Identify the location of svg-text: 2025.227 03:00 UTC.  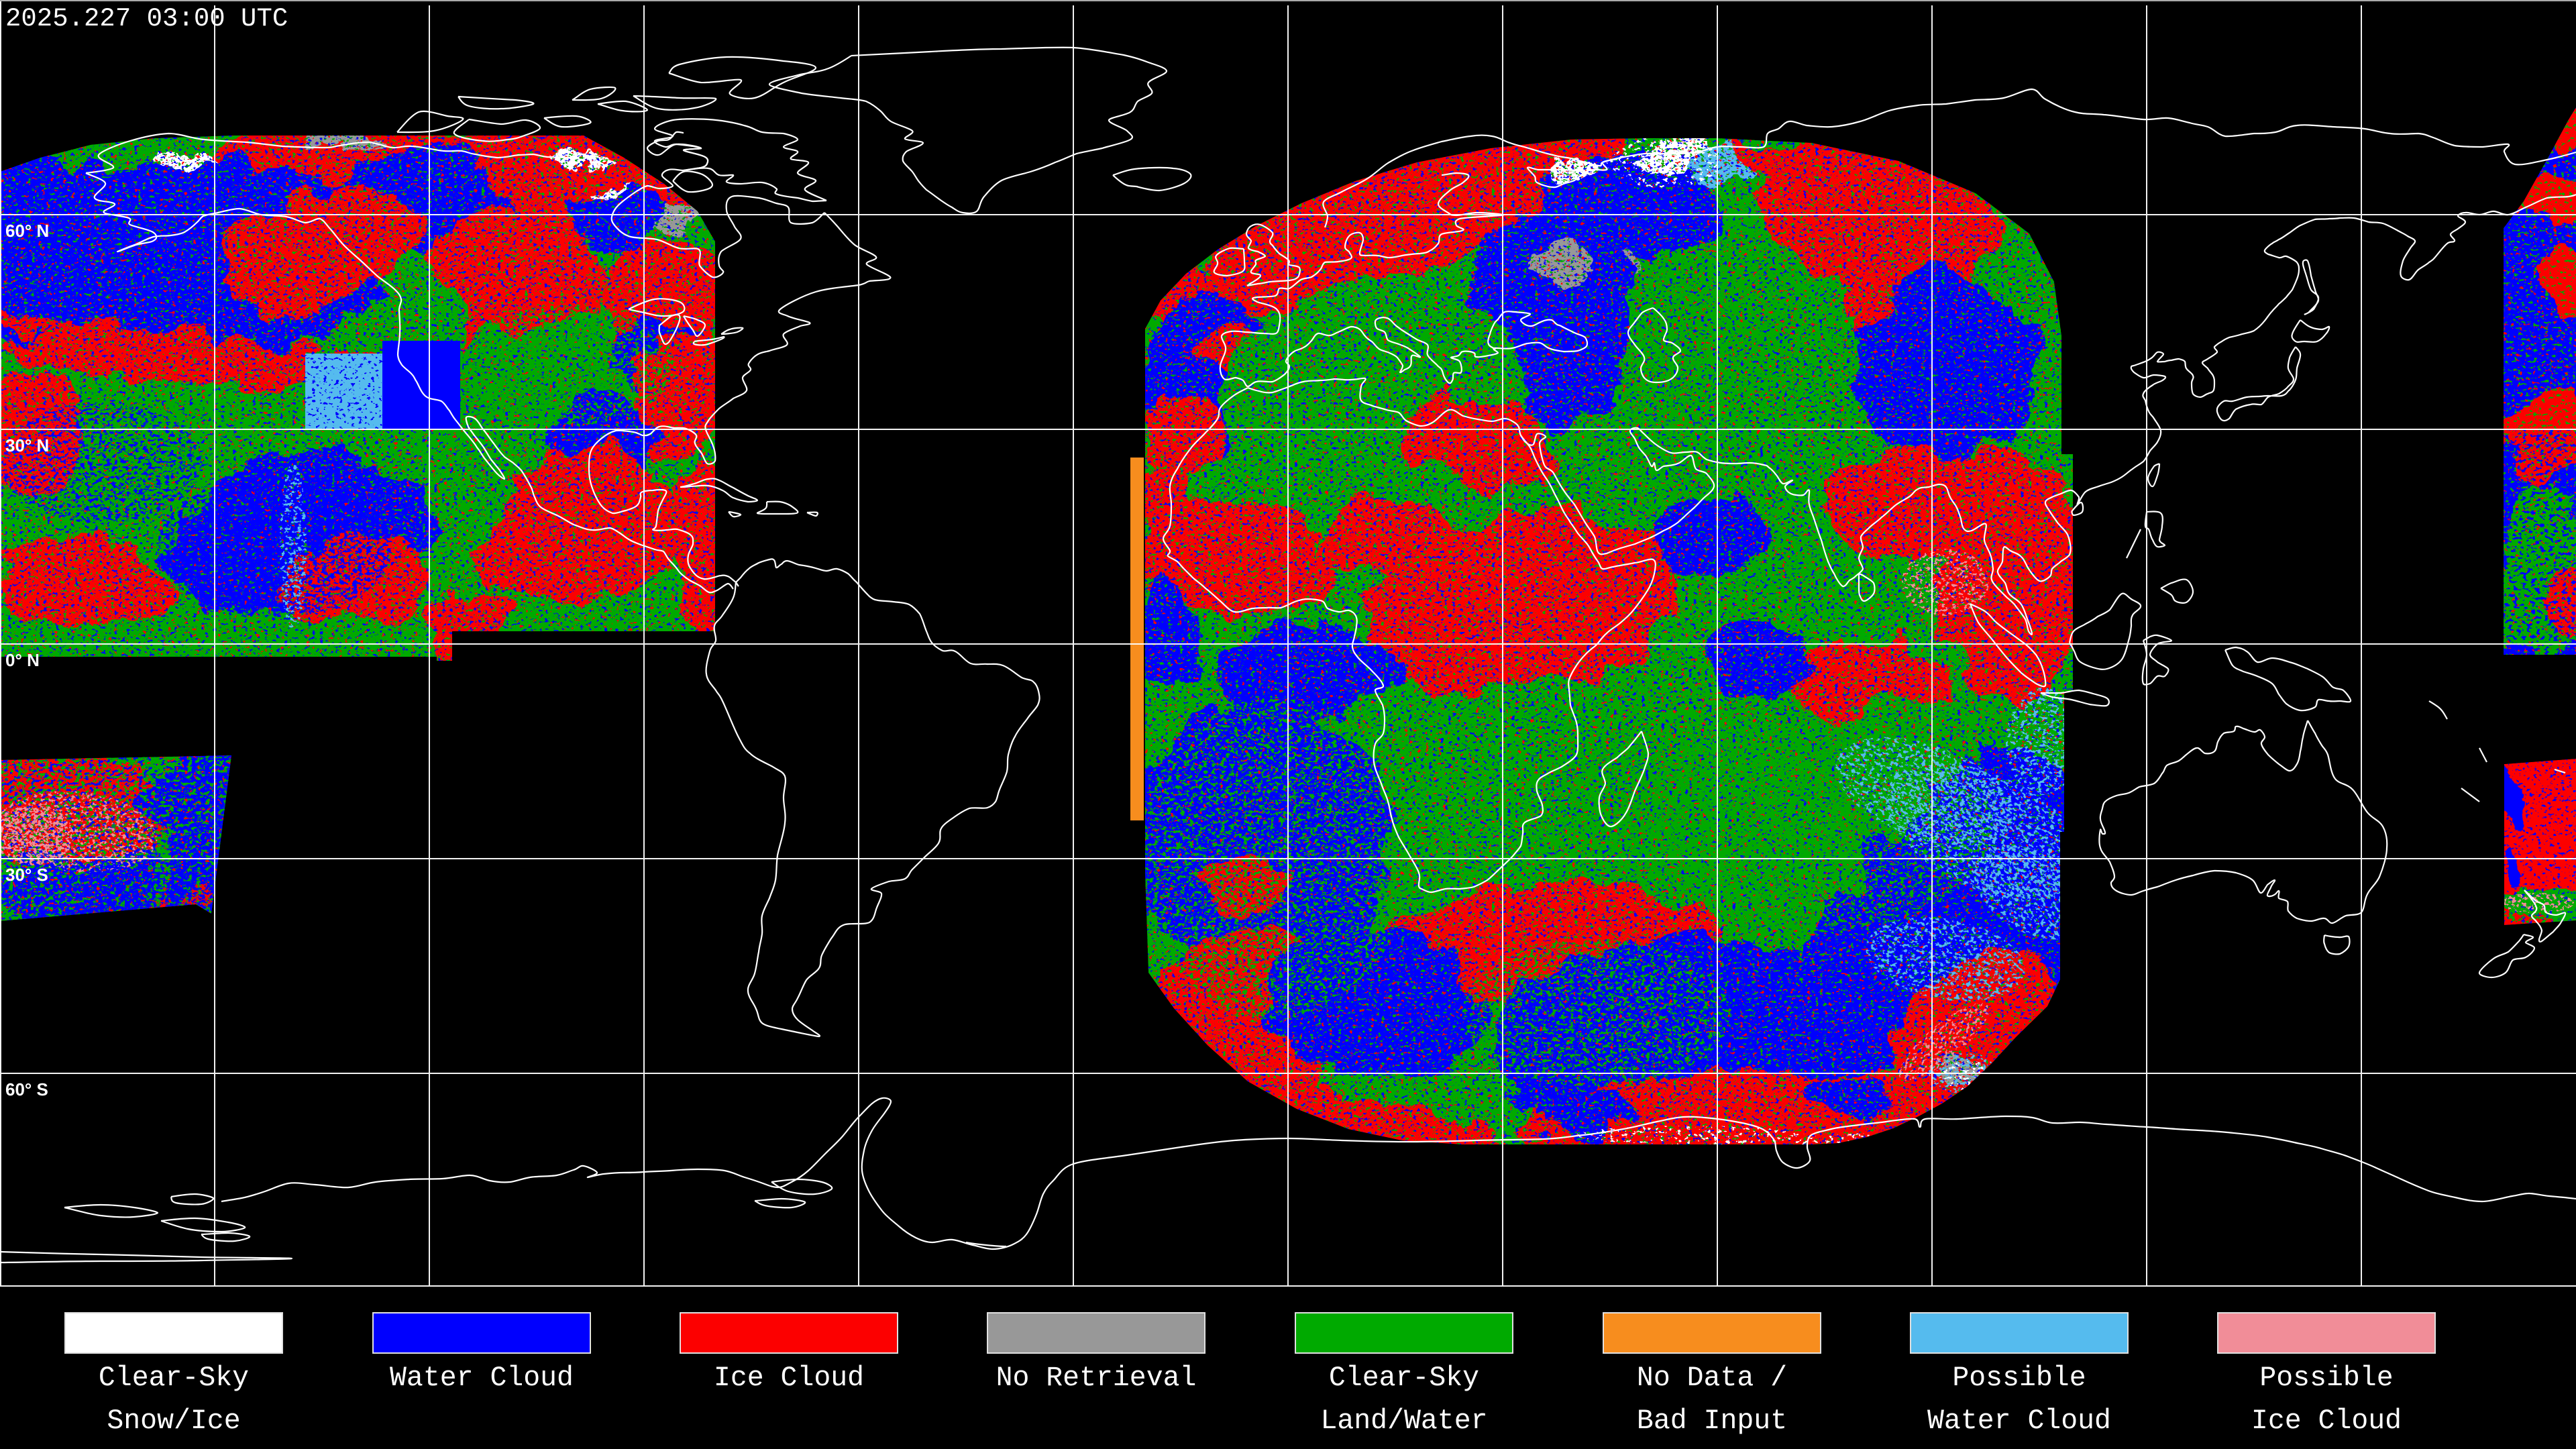
(146, 19).